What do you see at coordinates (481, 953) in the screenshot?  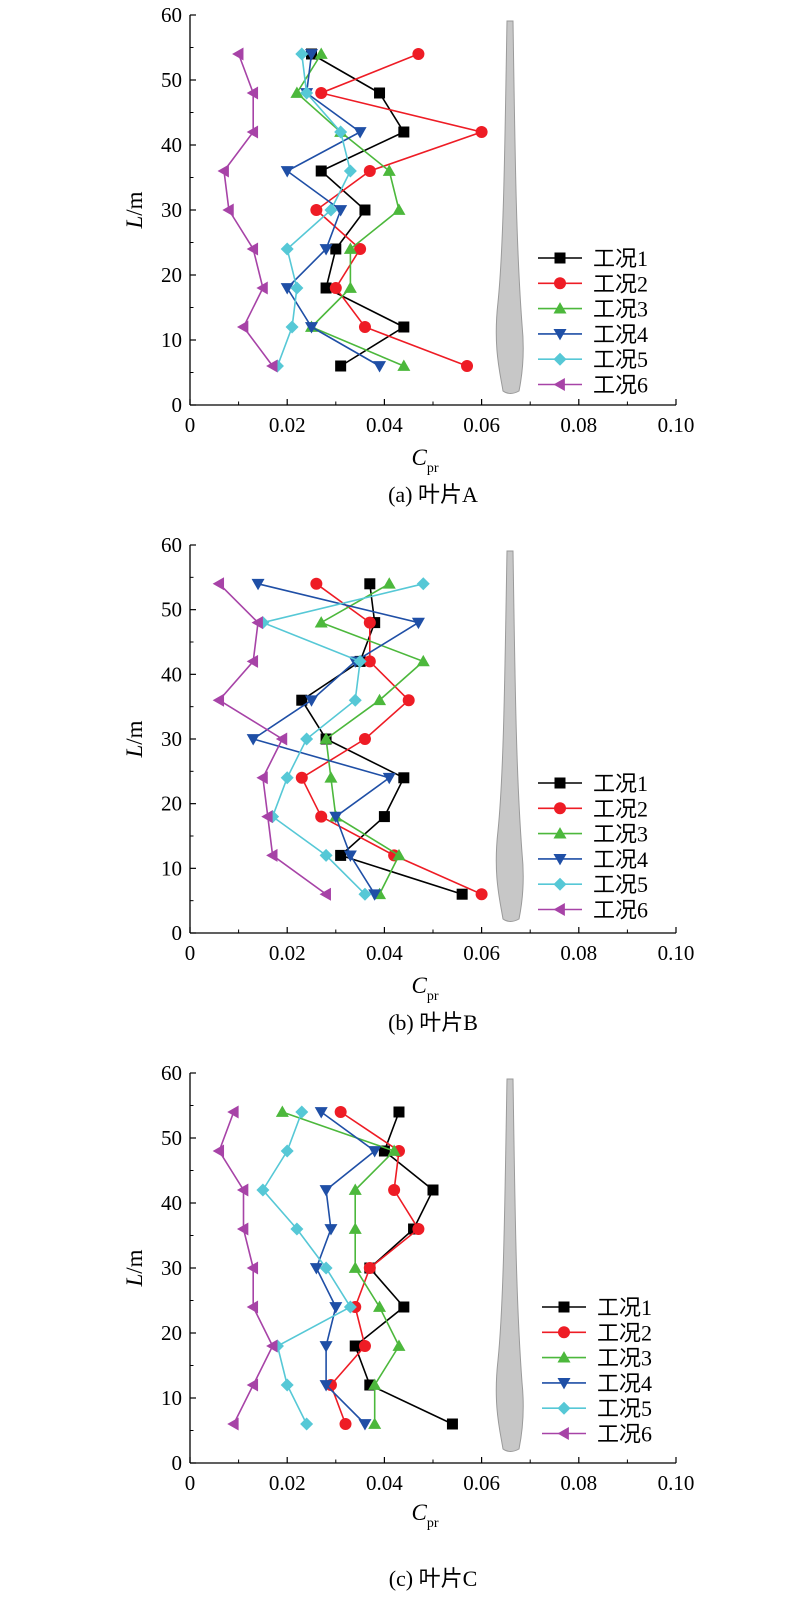 I see `x-tick-label: 0.06` at bounding box center [481, 953].